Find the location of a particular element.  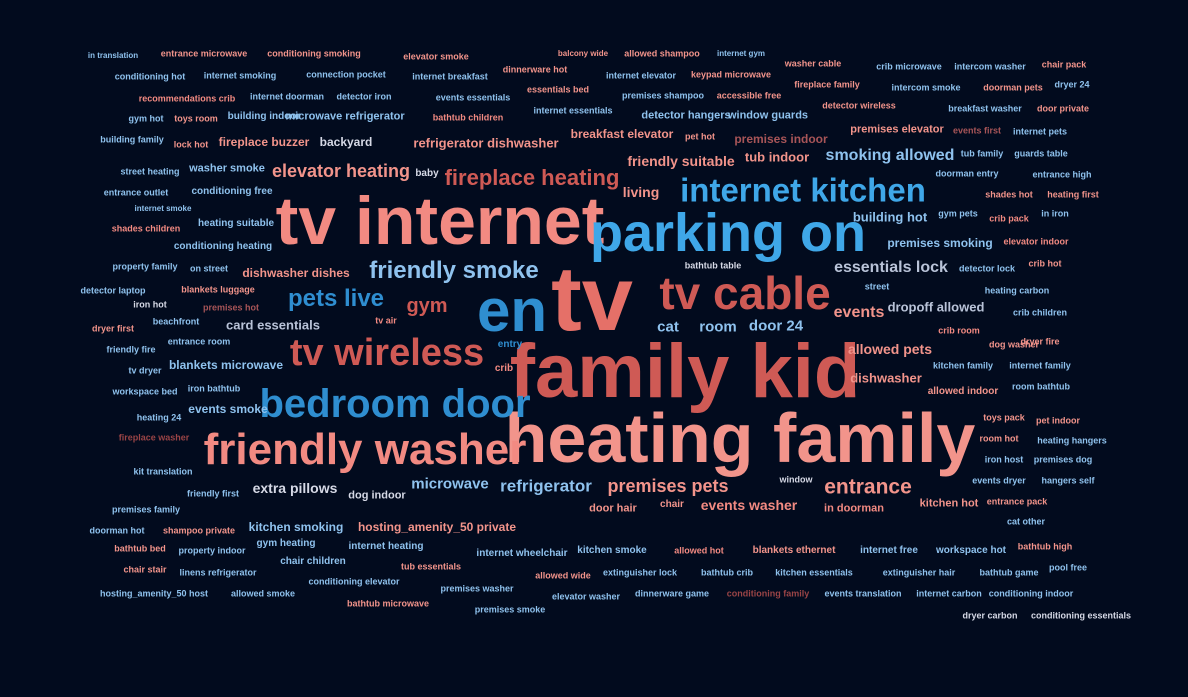

cloud-word: iron host is located at coordinates (1004, 459).